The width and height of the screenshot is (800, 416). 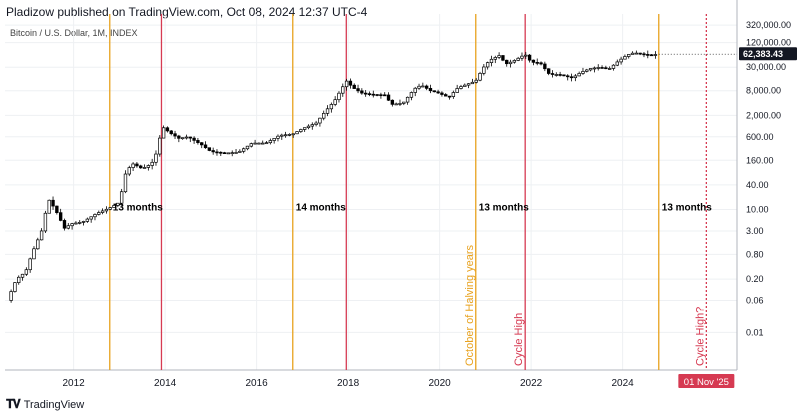 I want to click on y-tick-label: 2,000.00, so click(x=763, y=115).